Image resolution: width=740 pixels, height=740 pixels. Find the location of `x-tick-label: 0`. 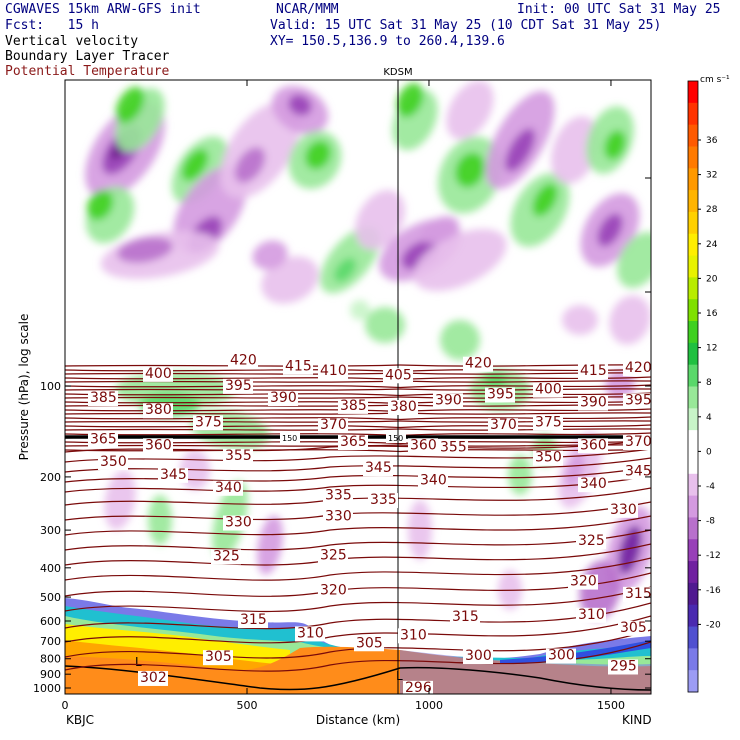

x-tick-label: 0 is located at coordinates (65, 705).